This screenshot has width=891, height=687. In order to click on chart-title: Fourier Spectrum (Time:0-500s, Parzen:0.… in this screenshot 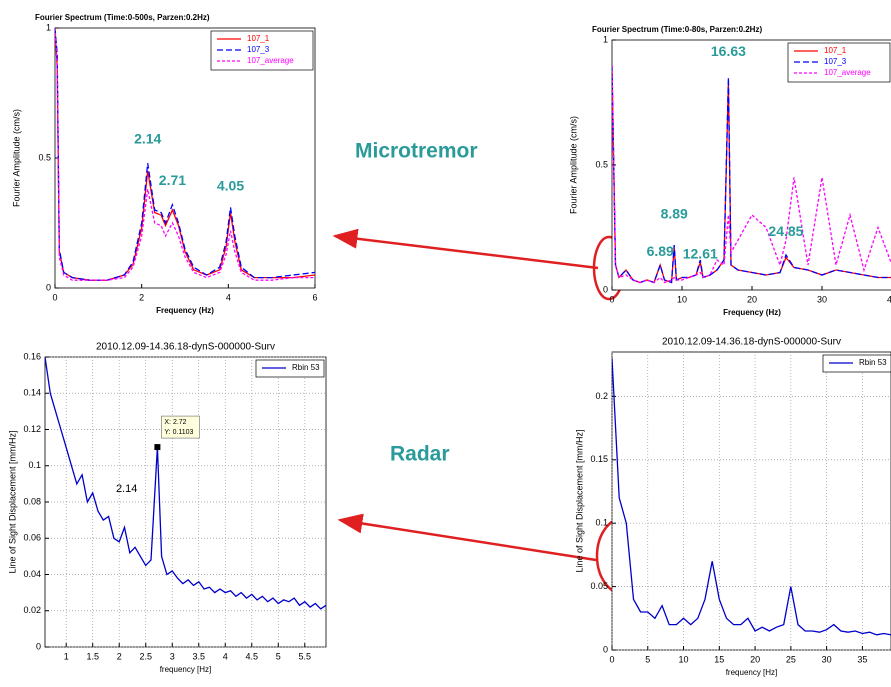, I will do `click(122, 17)`.